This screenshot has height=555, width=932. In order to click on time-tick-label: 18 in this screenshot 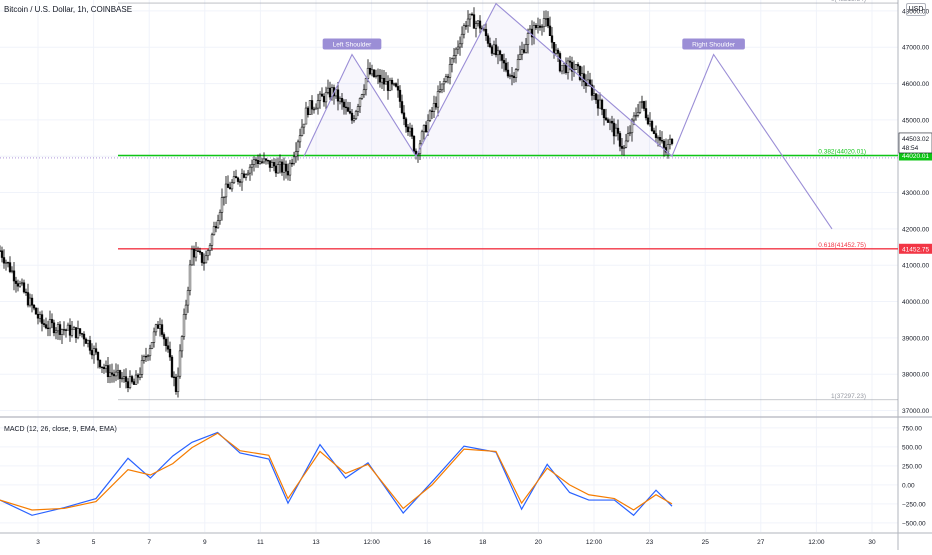, I will do `click(483, 542)`.